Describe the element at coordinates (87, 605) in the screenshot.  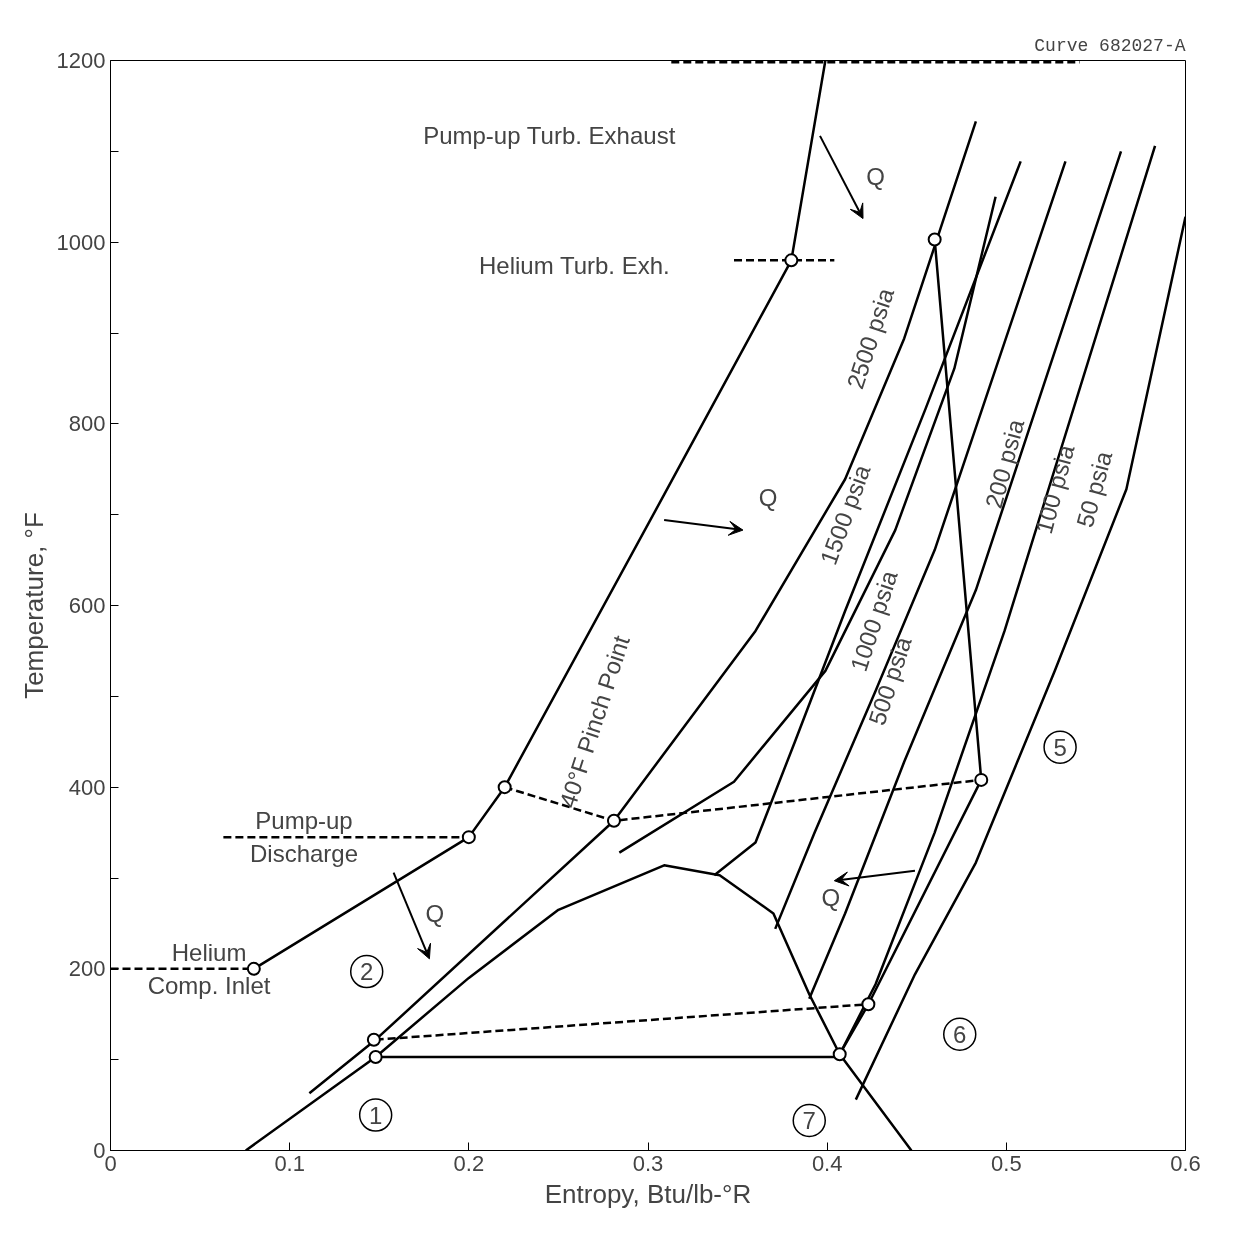
I see `y-tick-label: 600` at that location.